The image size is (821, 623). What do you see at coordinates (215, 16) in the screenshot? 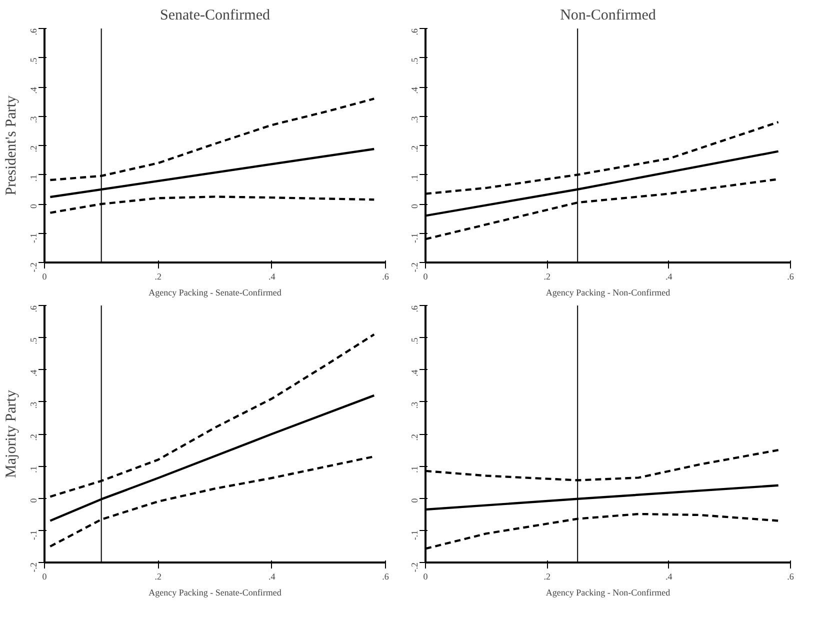
I see `chart-title: Senate-Confirmed` at bounding box center [215, 16].